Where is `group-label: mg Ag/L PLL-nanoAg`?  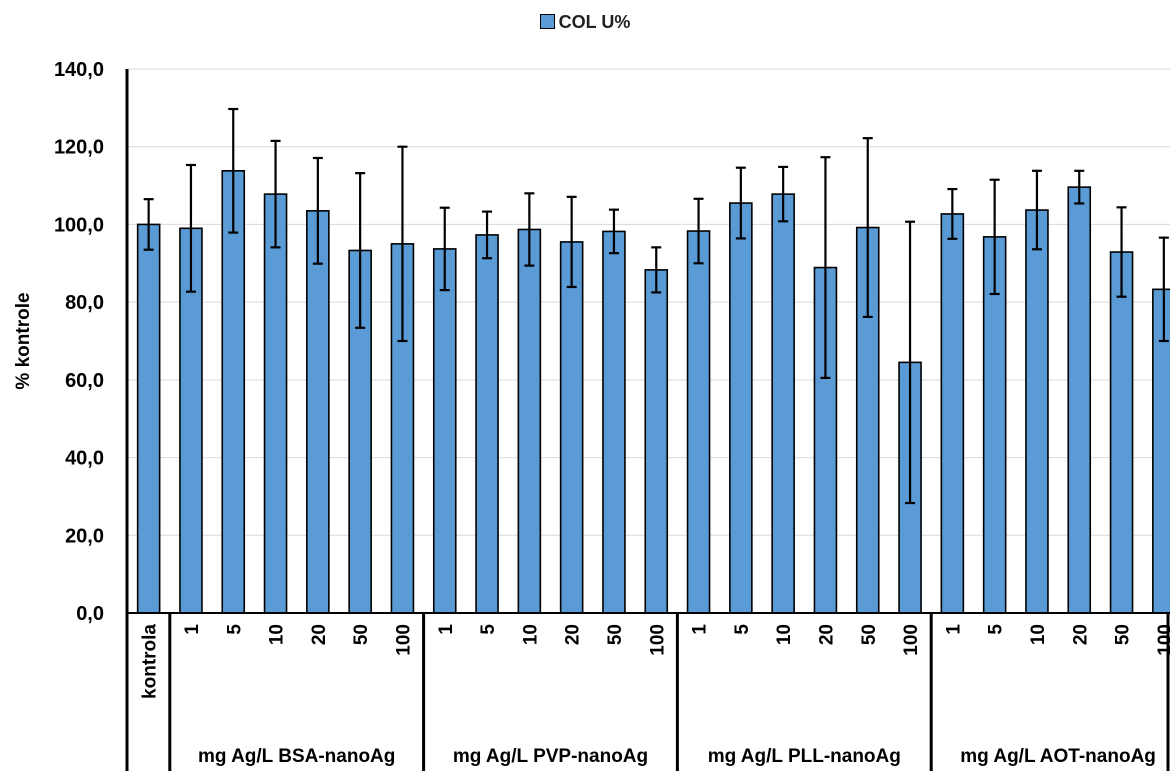
group-label: mg Ag/L PLL-nanoAg is located at coordinates (804, 756).